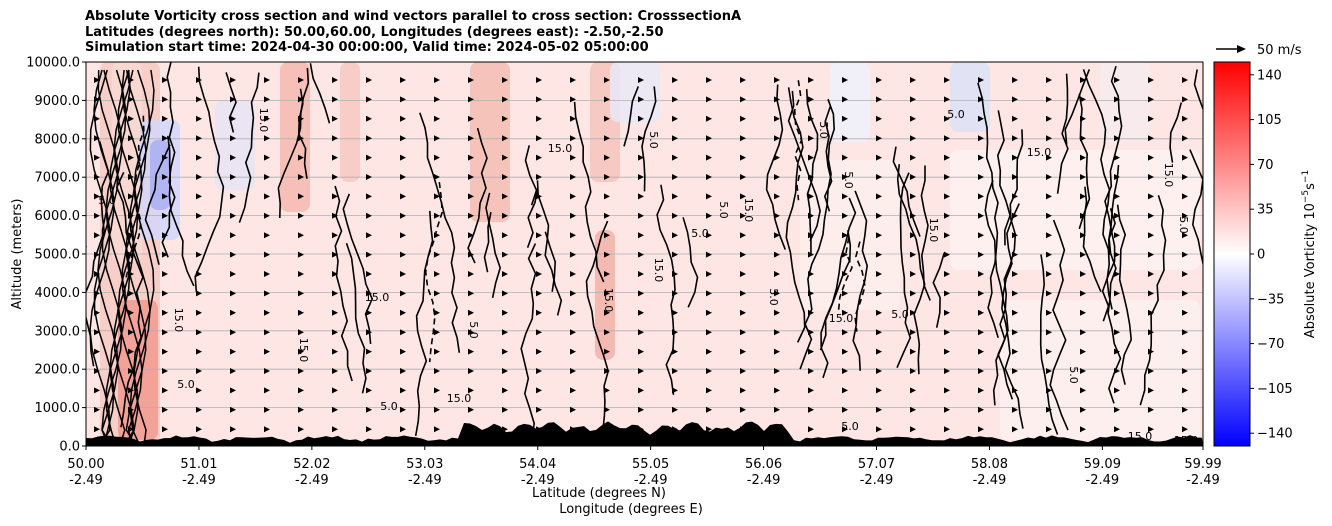 The image size is (1332, 526). Describe the element at coordinates (650, 464) in the screenshot. I see `x-tick-label-lat: 55.05` at that location.